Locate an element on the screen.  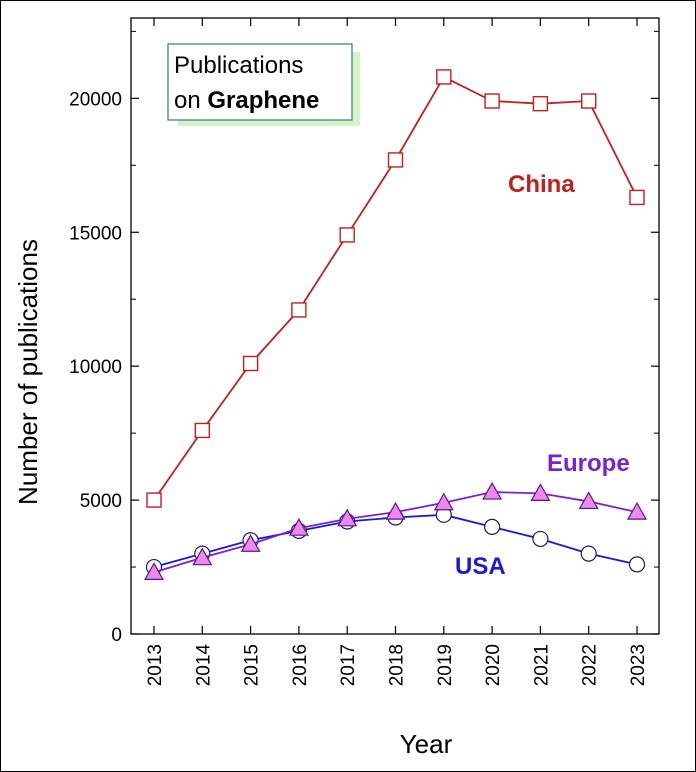
title-line-2: on Graphene is located at coordinates (246, 100).